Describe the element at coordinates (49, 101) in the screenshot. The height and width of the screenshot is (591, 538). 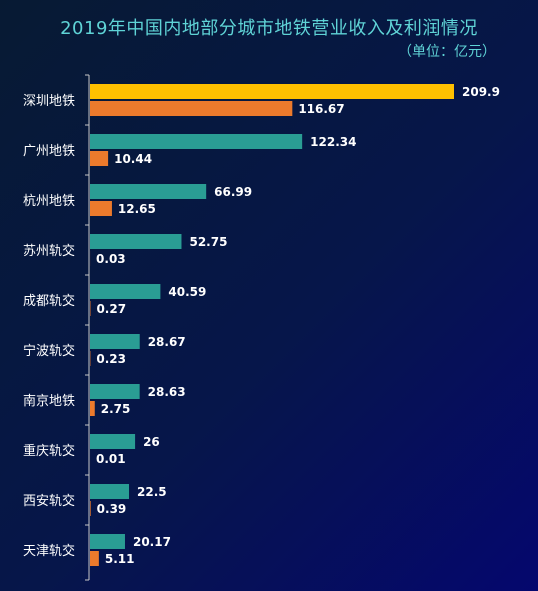
I see `category-label: 深圳地铁` at that location.